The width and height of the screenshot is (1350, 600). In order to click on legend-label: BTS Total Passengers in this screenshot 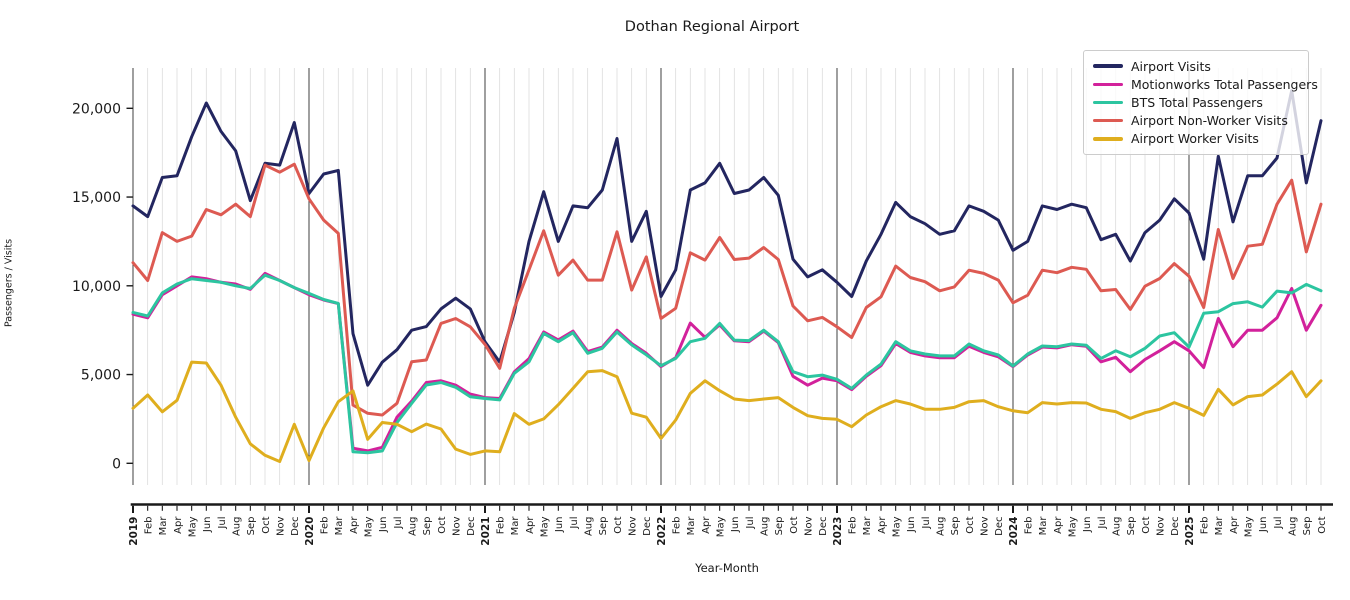, I will do `click(1197, 102)`.